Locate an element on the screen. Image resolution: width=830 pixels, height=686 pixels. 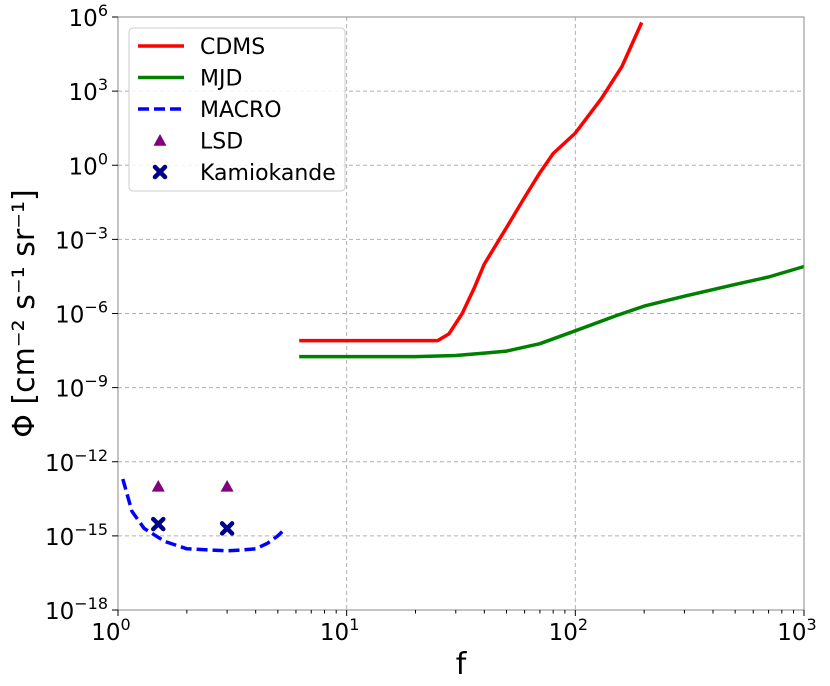
legend-entry-cdms: CDMS is located at coordinates (201, 47).